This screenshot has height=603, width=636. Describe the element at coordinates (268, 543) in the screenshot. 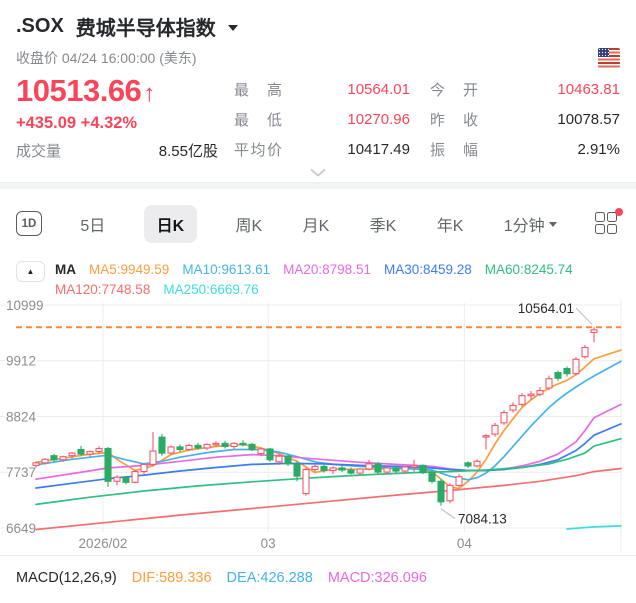

I see `svg-text: 03` at that location.